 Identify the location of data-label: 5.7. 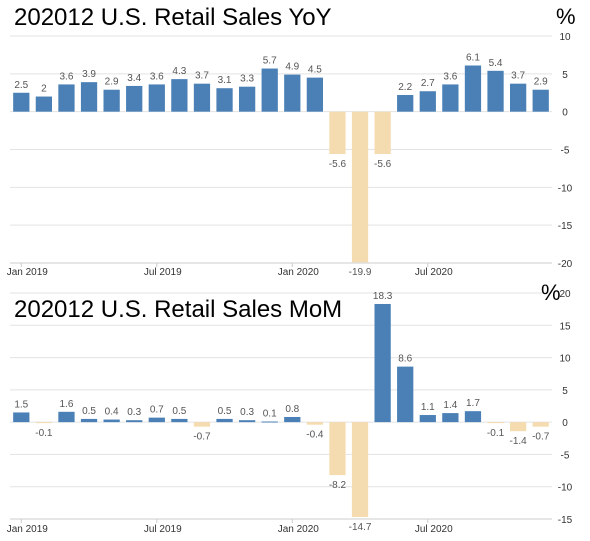
(270, 61).